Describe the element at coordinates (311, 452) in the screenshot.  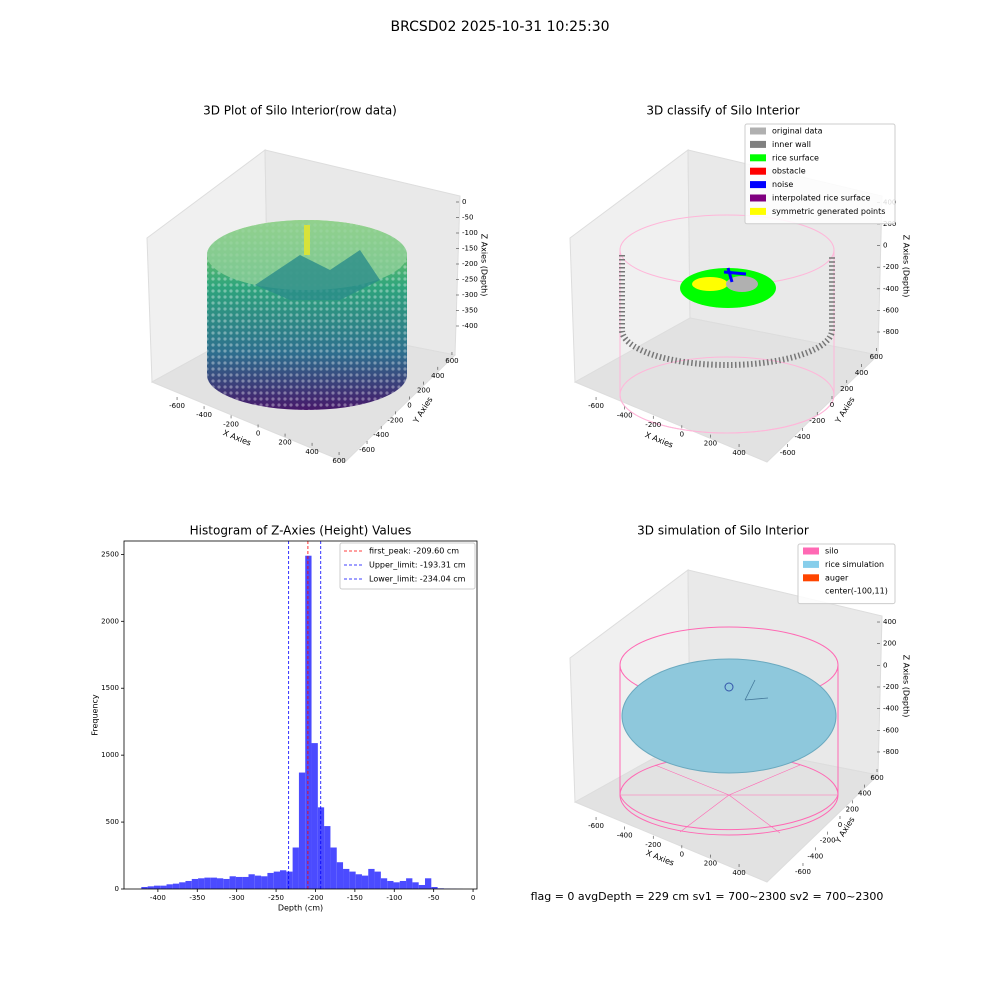
I see `x-tick-label: 400` at that location.